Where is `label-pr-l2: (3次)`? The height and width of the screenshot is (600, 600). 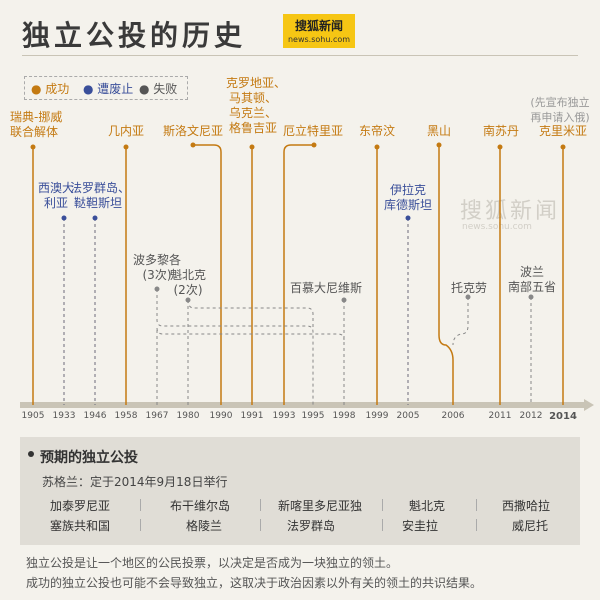 label-pr-l2: (3次) is located at coordinates (157, 275).